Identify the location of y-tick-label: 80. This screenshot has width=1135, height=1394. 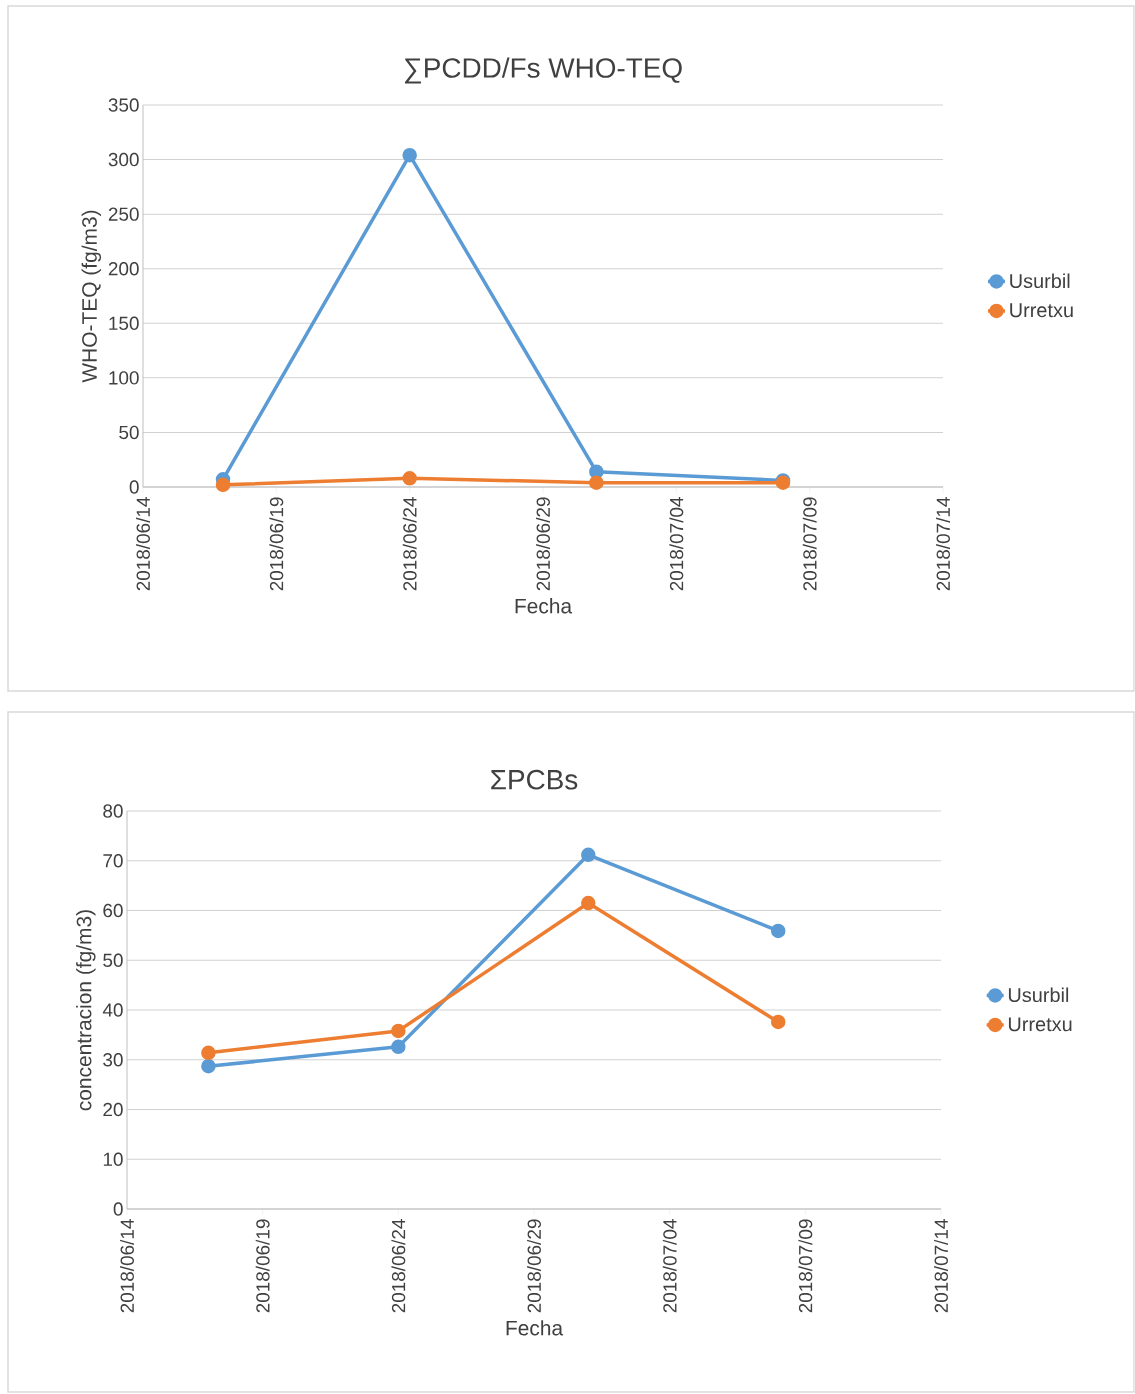
(113, 811).